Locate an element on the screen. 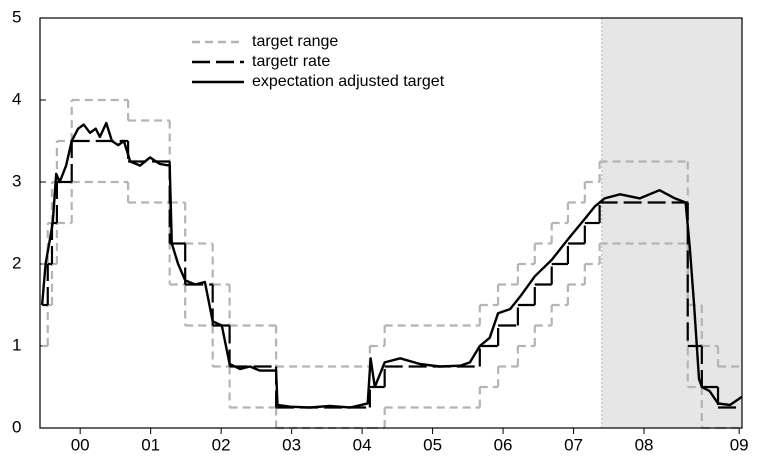 This screenshot has height=457, width=757. x-tick-label: 04 is located at coordinates (362, 444).